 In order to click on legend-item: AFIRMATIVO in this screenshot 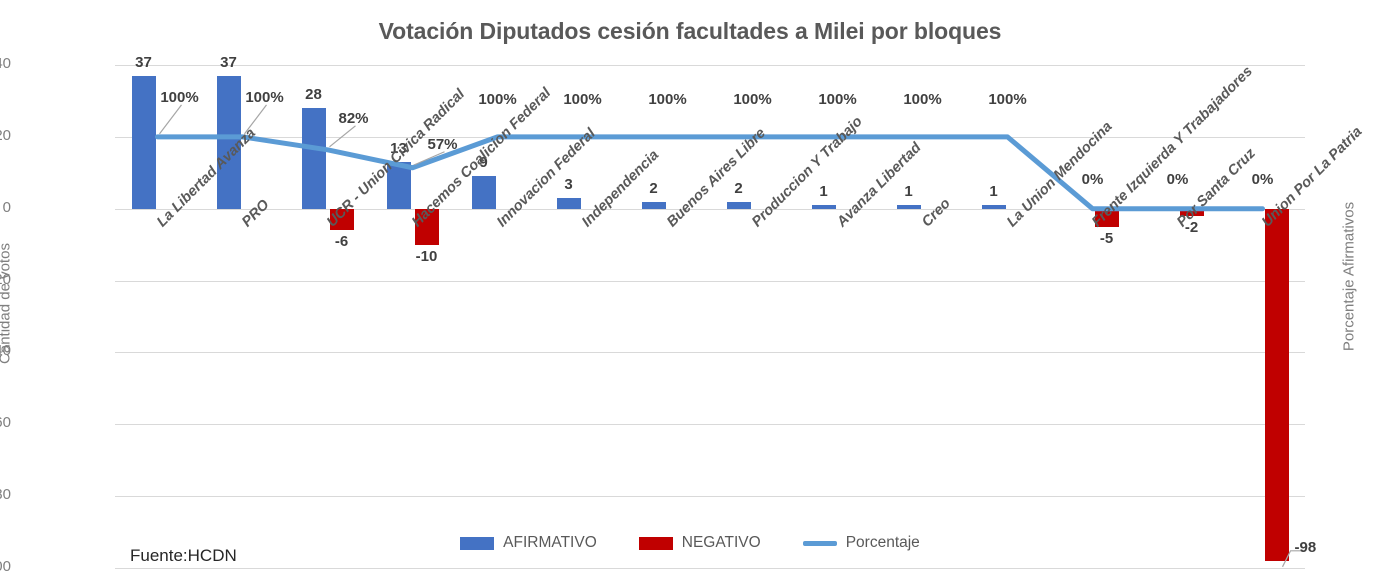, I will do `click(528, 543)`.